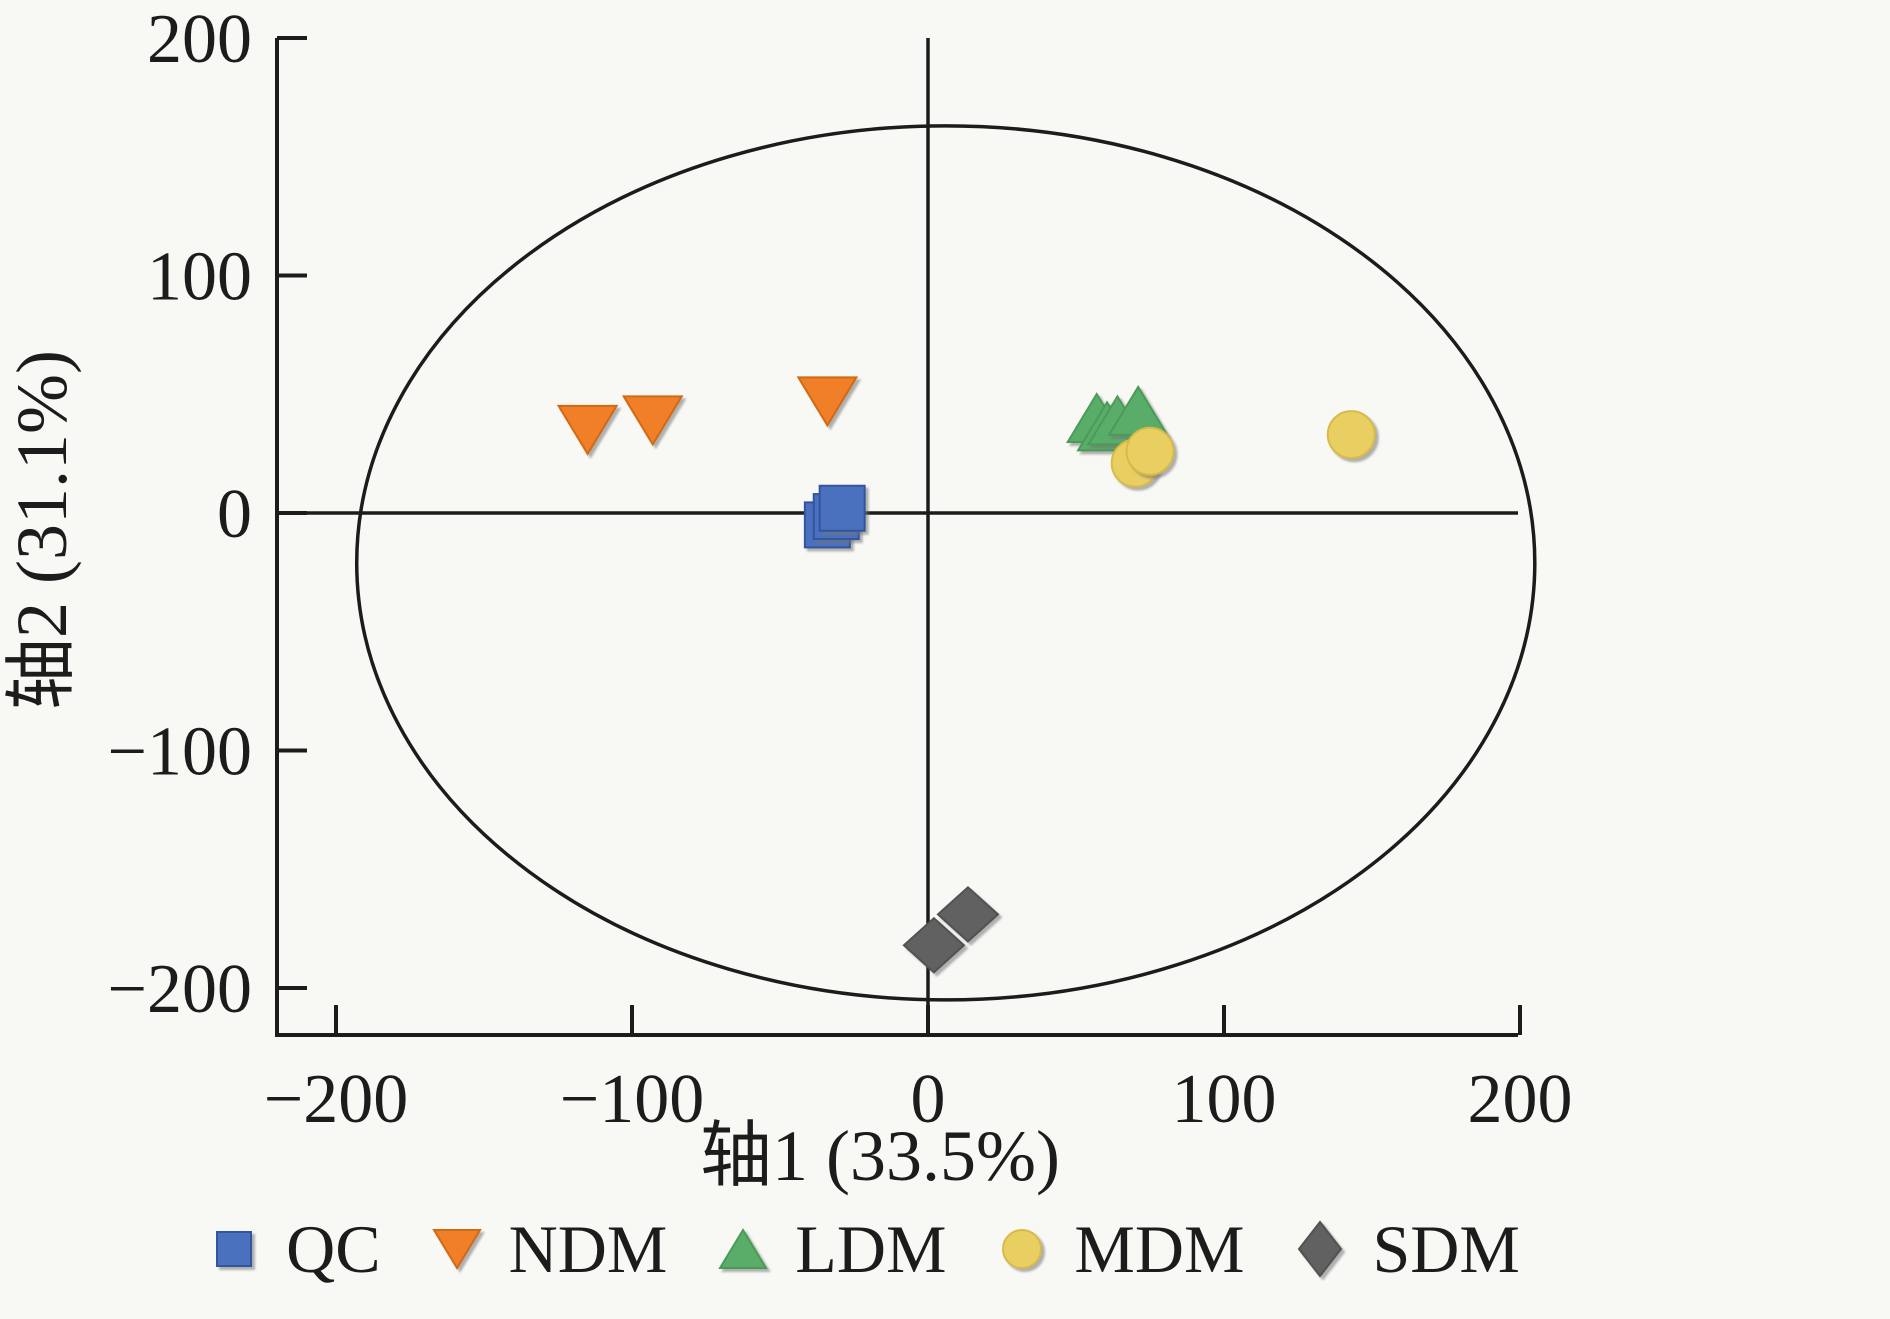 The width and height of the screenshot is (1890, 1319). Describe the element at coordinates (1320, 1249) in the screenshot. I see `legend-marker-diamond-icon` at that location.